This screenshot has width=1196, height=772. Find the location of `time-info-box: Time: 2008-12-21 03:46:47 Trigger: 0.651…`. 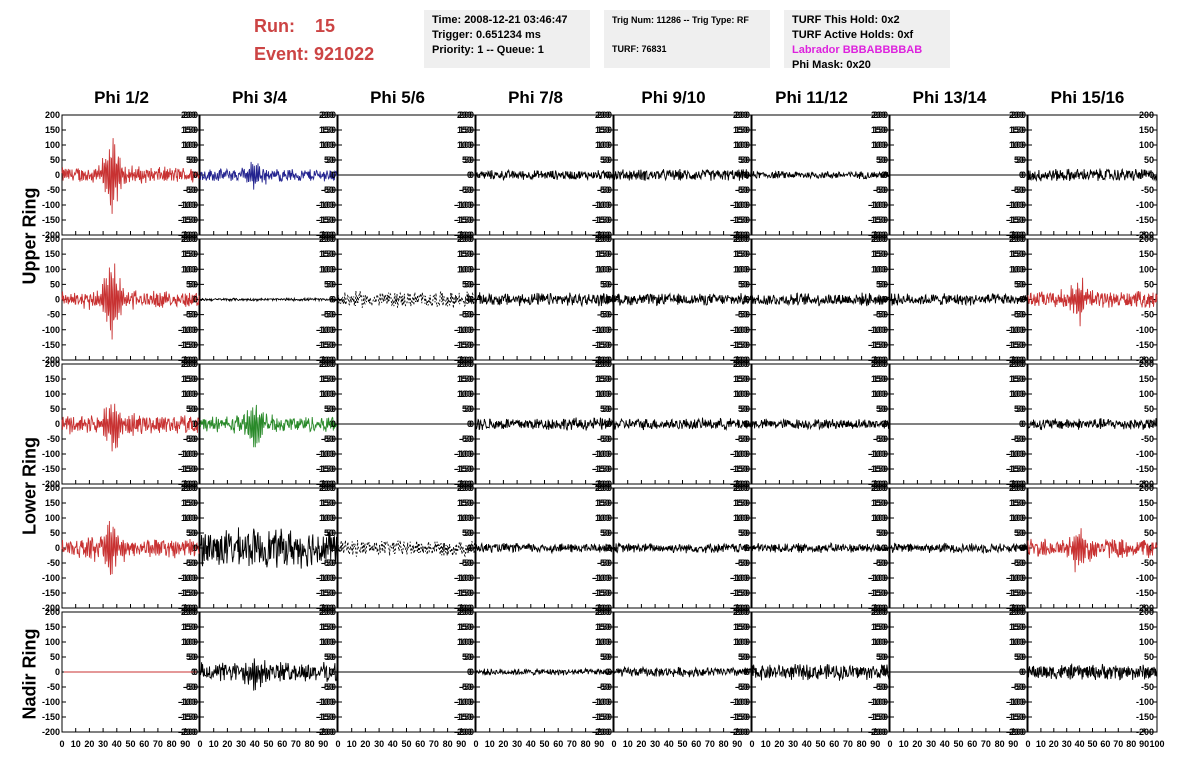

time-info-box: Time: 2008-12-21 03:46:47 Trigger: 0.651… is located at coordinates (507, 39).